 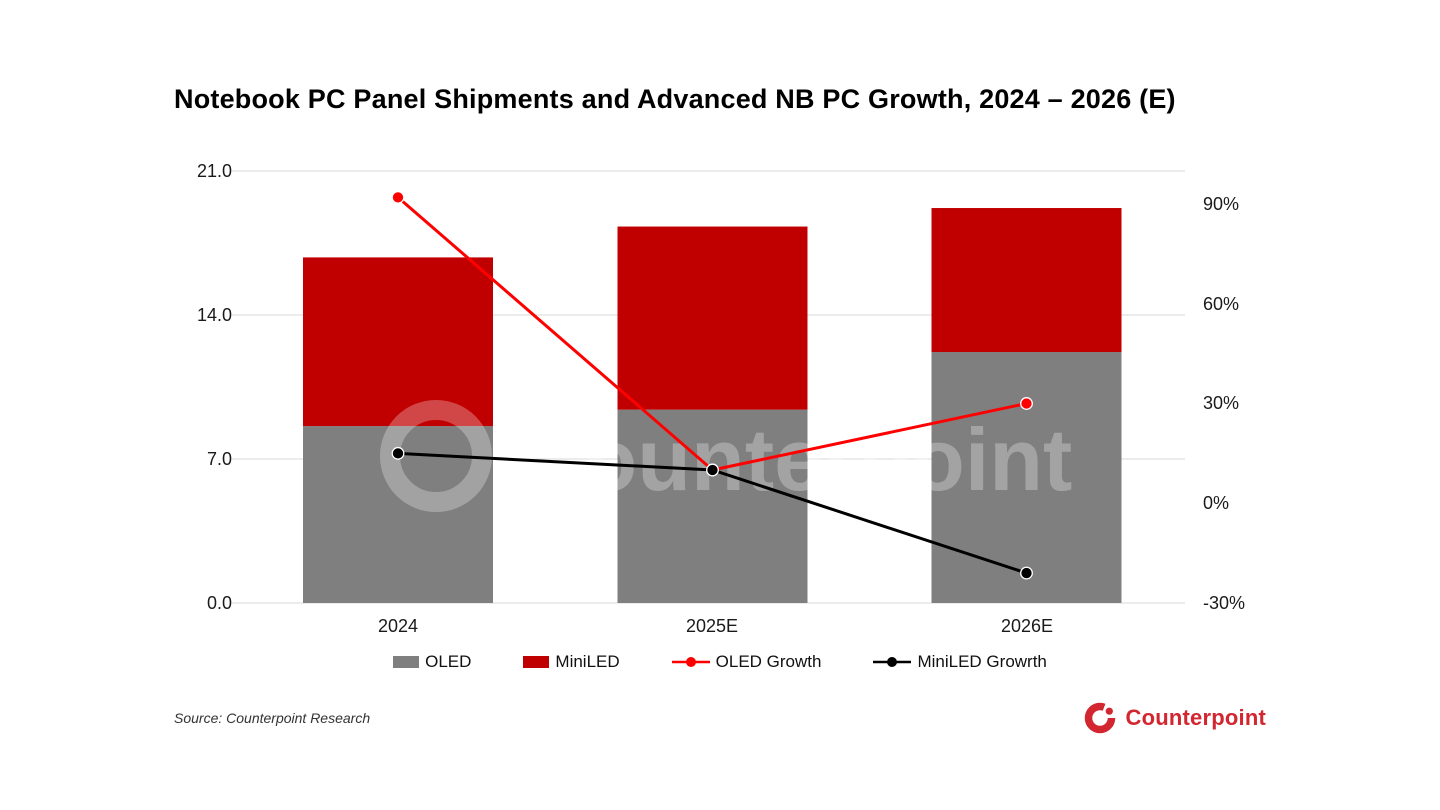 I want to click on right-axis-tick: 90%, so click(x=1221, y=204).